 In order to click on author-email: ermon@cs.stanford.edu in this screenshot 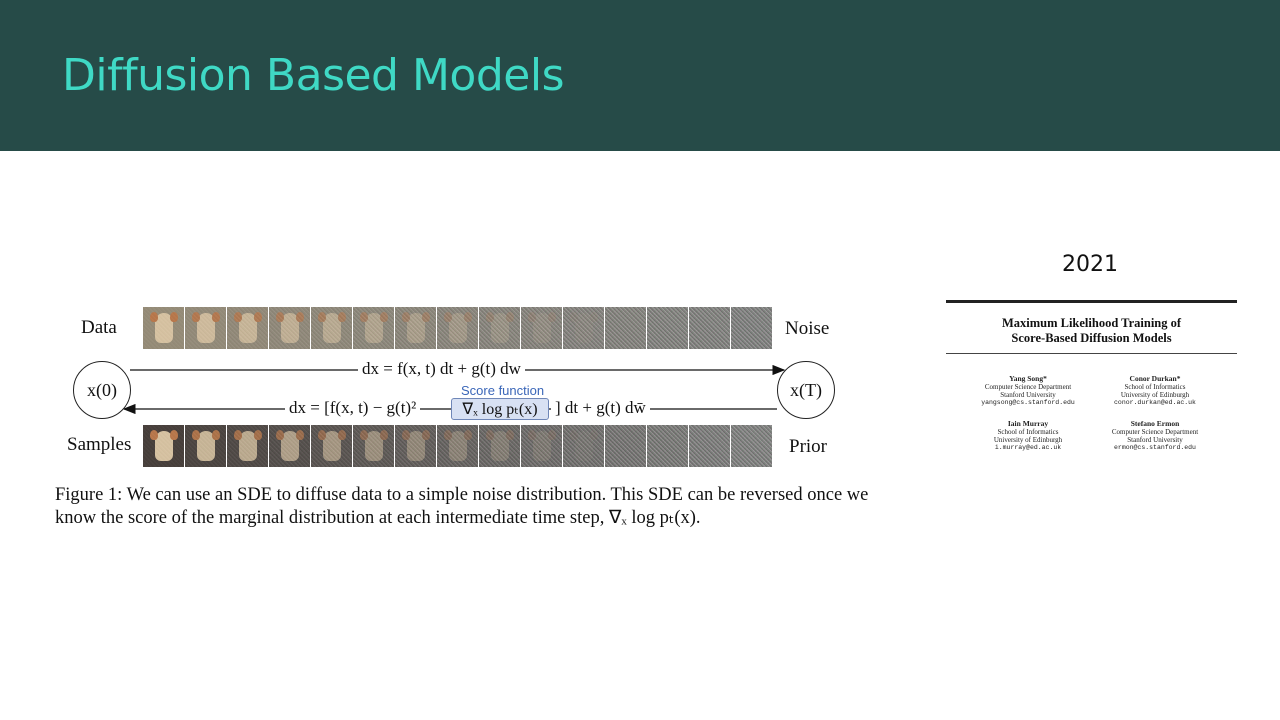, I will do `click(1155, 447)`.